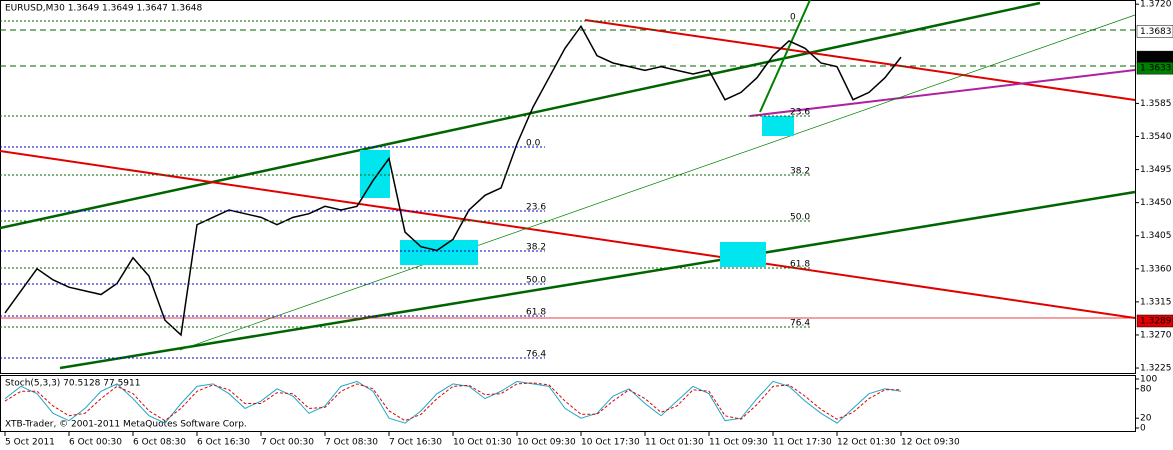 This screenshot has height=450, width=1173. I want to click on x-tick-label: 5 Oct 2011, so click(30, 443).